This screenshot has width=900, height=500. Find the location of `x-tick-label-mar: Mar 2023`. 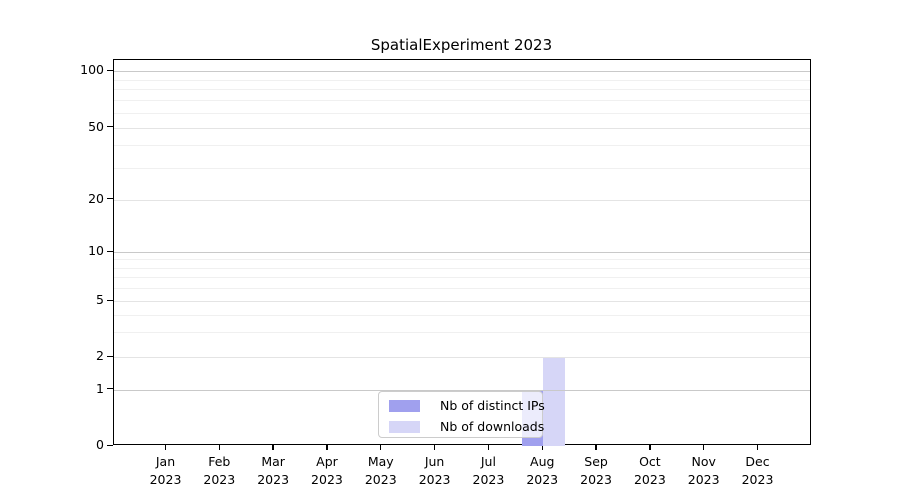

x-tick-label-mar: Mar 2023 is located at coordinates (273, 470).